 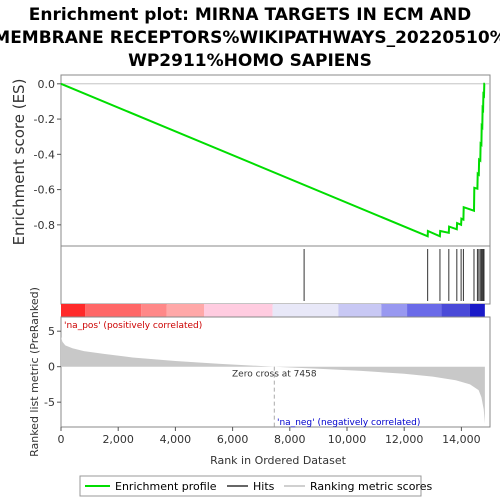 I want to click on es-y-axis: 0.0 -0.2 -0.4 -0.6 -0.8, so click(x=47, y=155).